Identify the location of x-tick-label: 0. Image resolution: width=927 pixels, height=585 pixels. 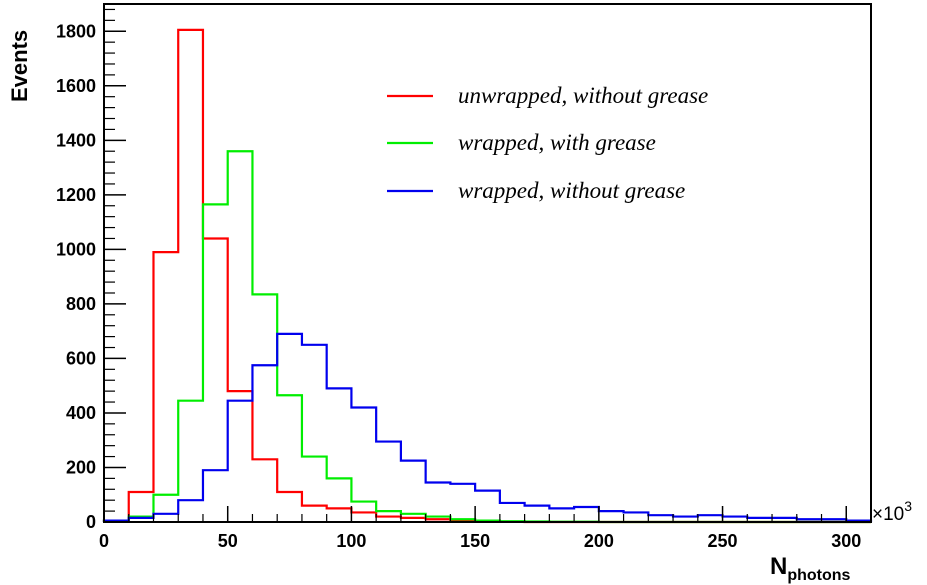
(104, 541).